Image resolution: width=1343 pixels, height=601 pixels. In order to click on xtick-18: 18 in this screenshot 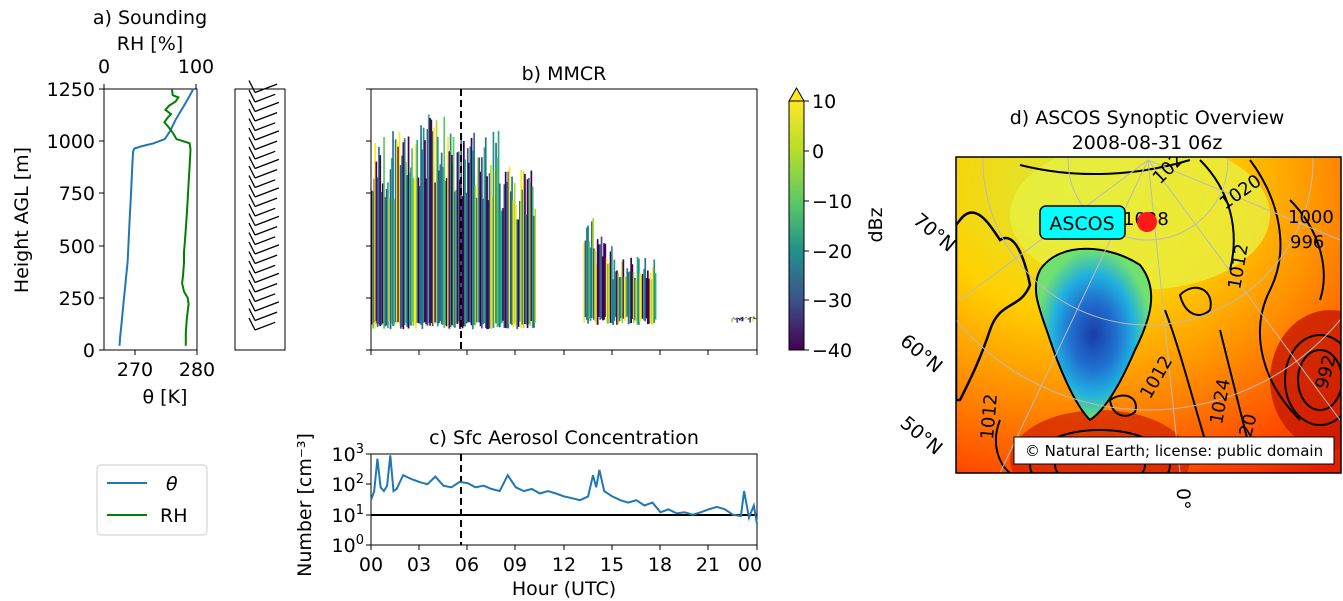, I will do `click(660, 565)`.